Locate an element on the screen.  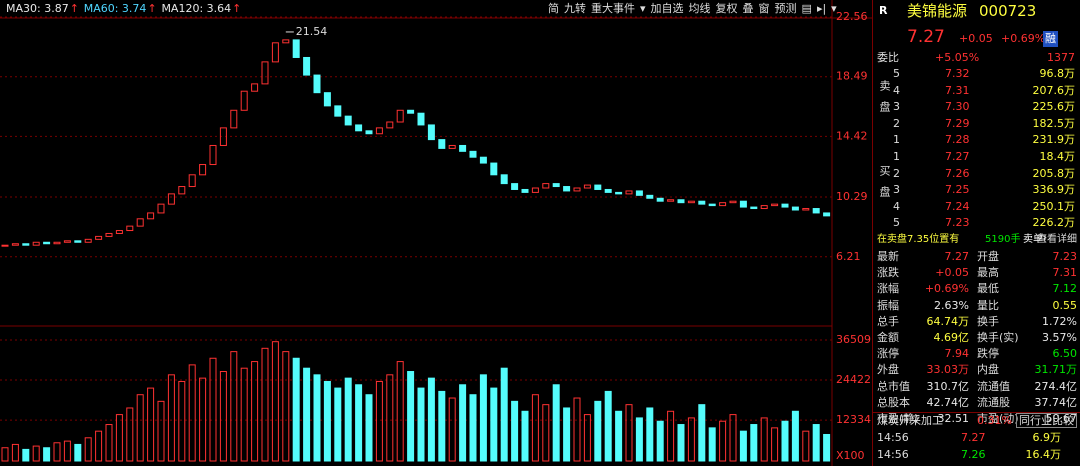
industry-link: 同行业比较 is located at coordinates (1046, 420).